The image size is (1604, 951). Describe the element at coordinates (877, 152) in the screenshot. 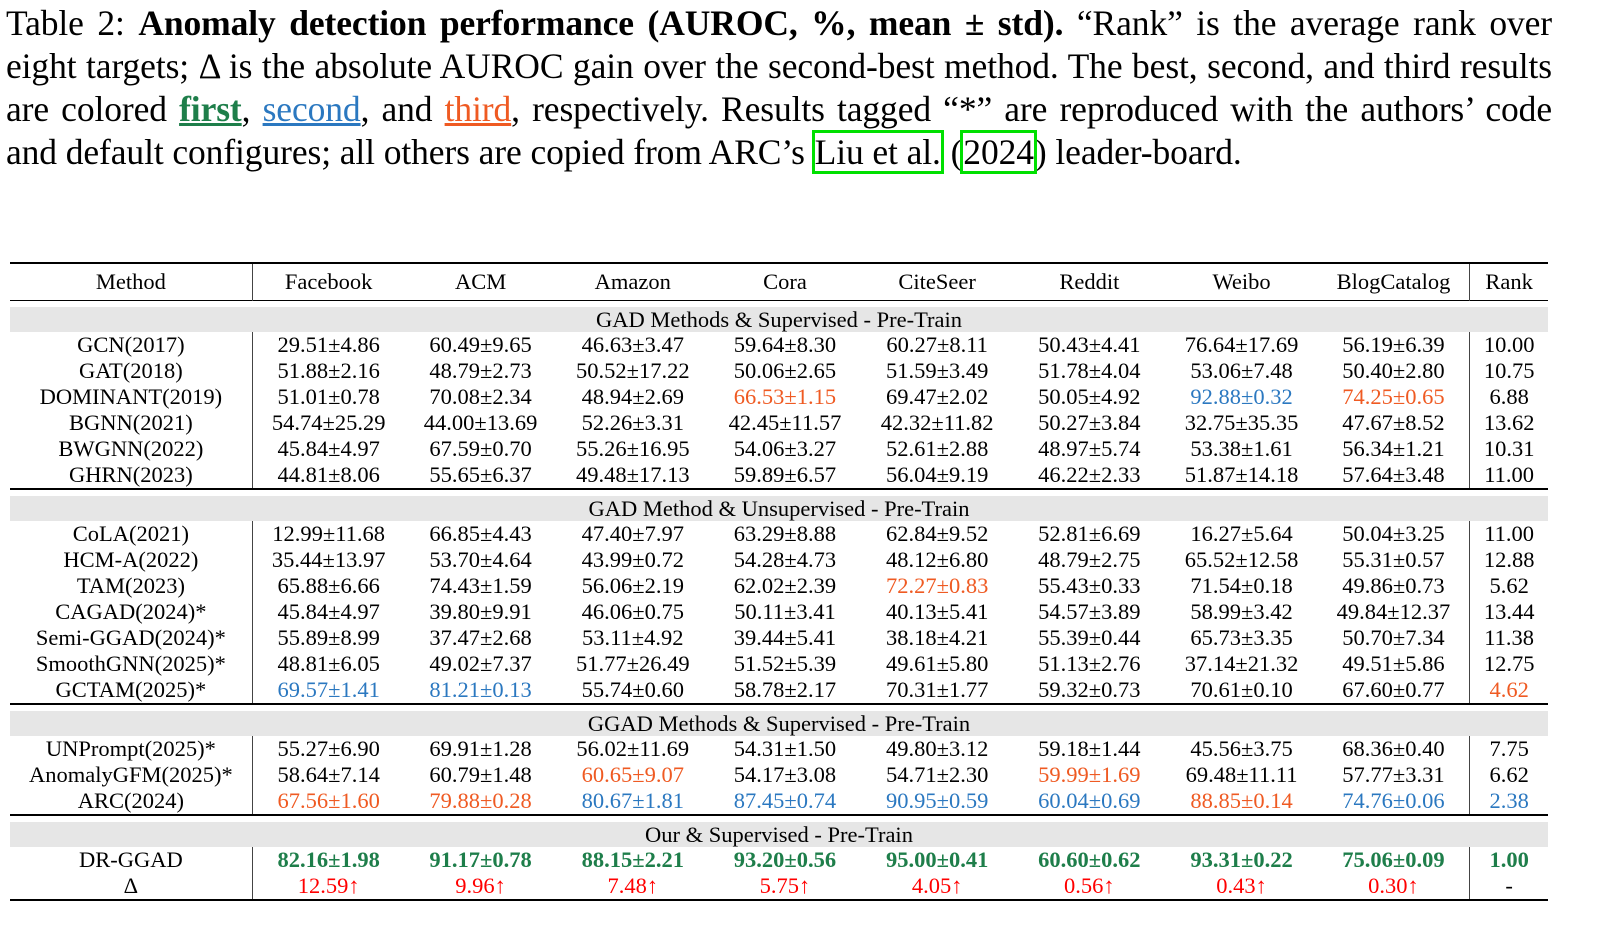

I see `citation-link-author: Liu et al.` at that location.